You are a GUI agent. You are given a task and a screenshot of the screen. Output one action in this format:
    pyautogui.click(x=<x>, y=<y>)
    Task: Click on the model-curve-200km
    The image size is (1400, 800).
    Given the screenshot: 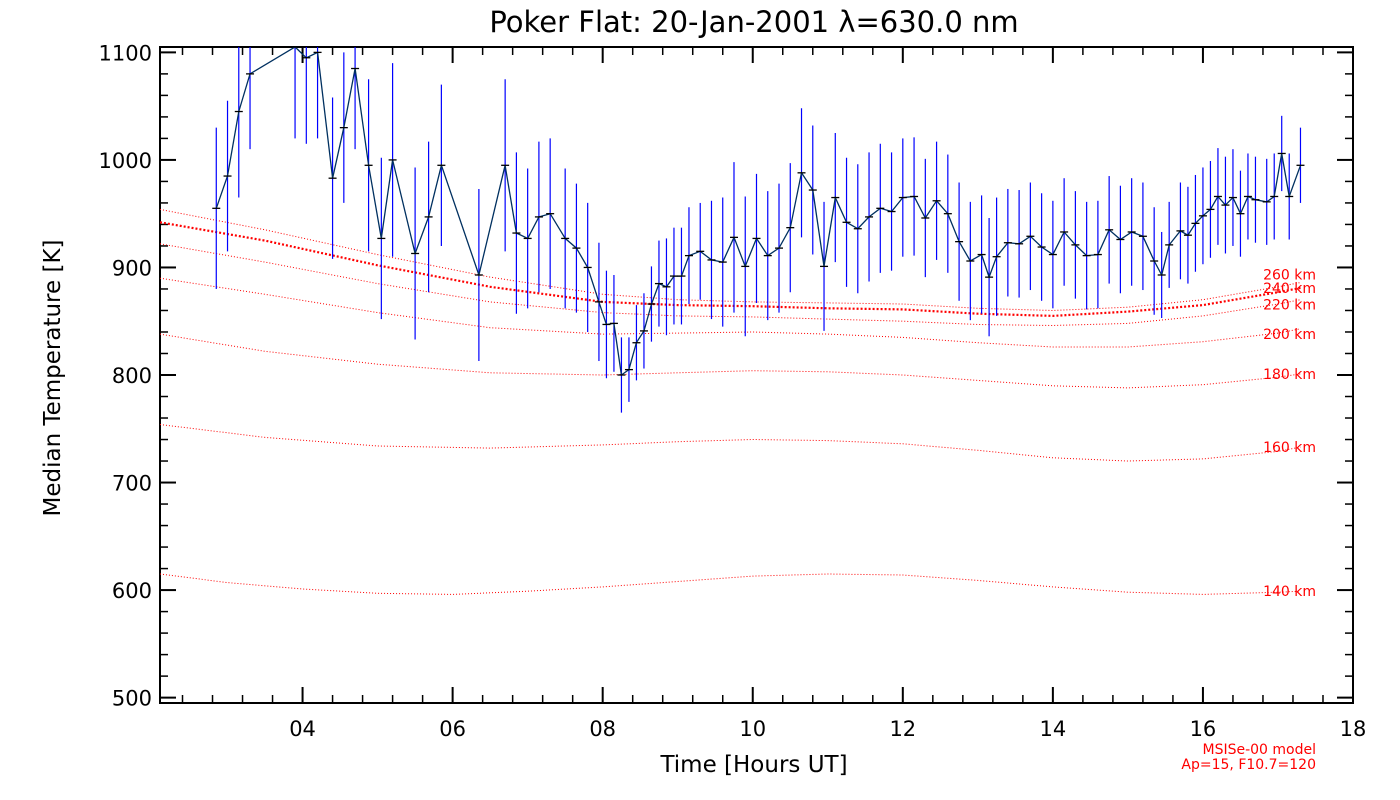 What is the action you would take?
    pyautogui.click(x=730, y=312)
    